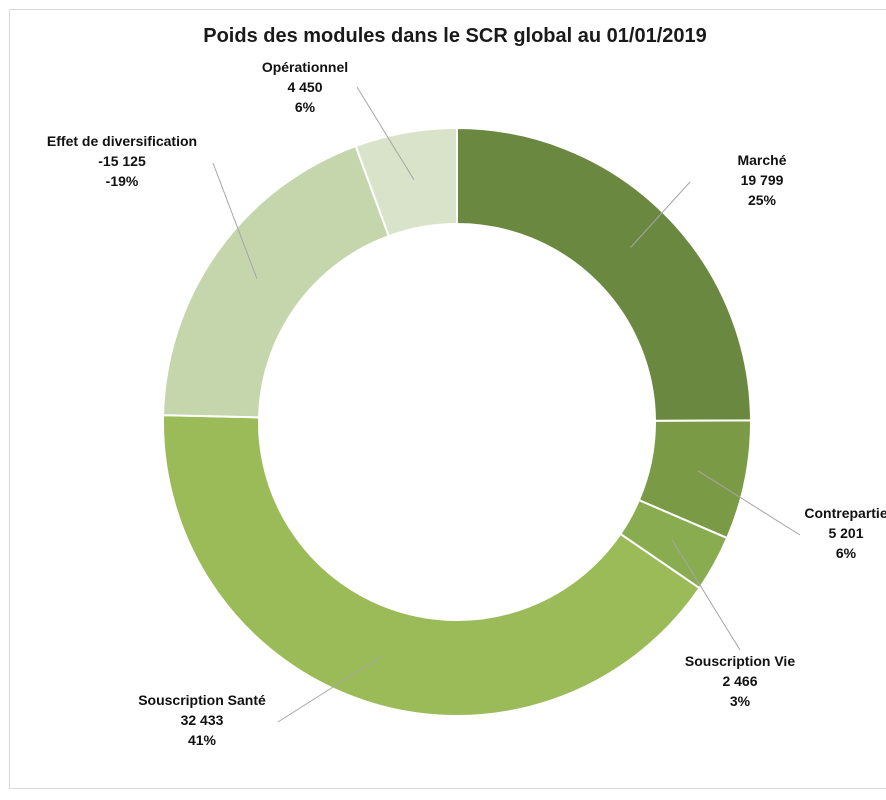 The height and width of the screenshot is (800, 886). What do you see at coordinates (845, 533) in the screenshot?
I see `label-value-contrepartie: 5 201` at bounding box center [845, 533].